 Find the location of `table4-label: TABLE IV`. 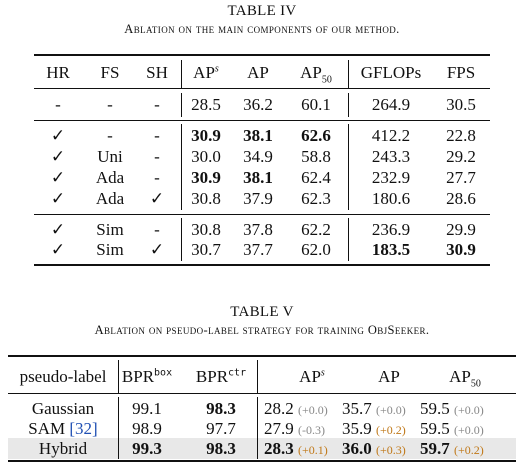

table4-label: TABLE IV is located at coordinates (262, 11).